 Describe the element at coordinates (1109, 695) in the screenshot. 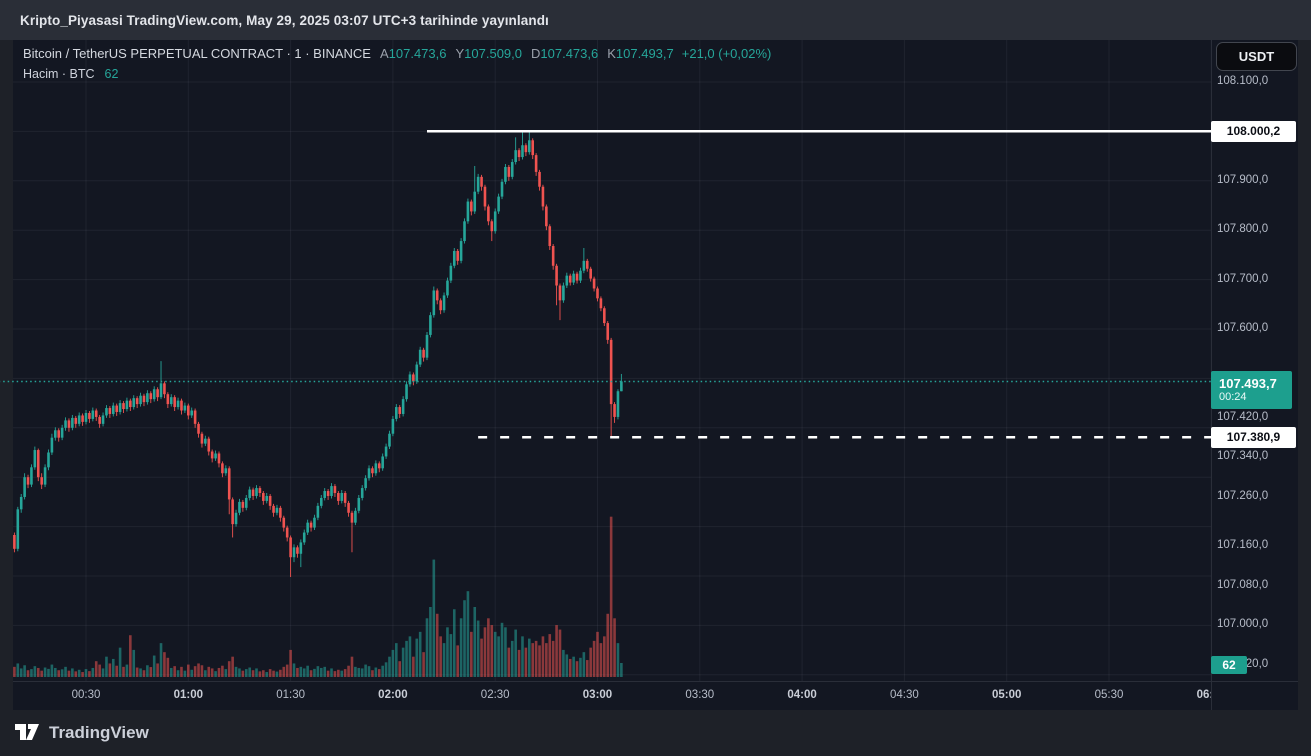

I see `time-axis-label: 05:30` at that location.